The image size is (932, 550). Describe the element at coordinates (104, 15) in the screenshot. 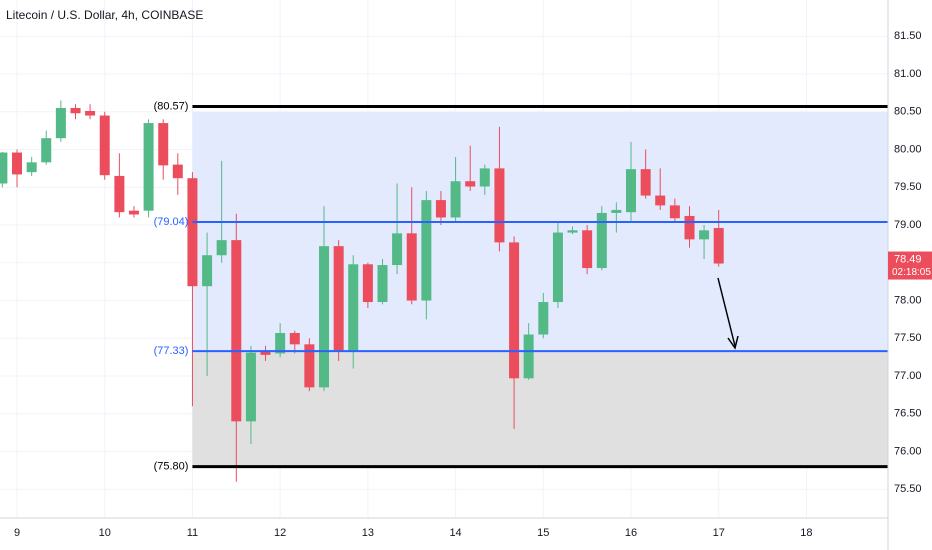

I see `chart-title: Litecoin / U.S. Dollar, 4h, COINBASE` at that location.